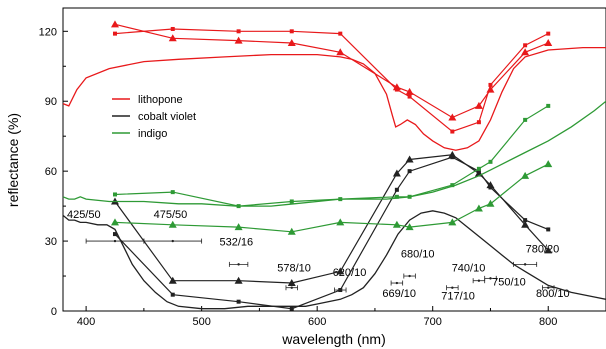 The image size is (606, 349). I want to click on x-tick-label: 600, so click(317, 322).